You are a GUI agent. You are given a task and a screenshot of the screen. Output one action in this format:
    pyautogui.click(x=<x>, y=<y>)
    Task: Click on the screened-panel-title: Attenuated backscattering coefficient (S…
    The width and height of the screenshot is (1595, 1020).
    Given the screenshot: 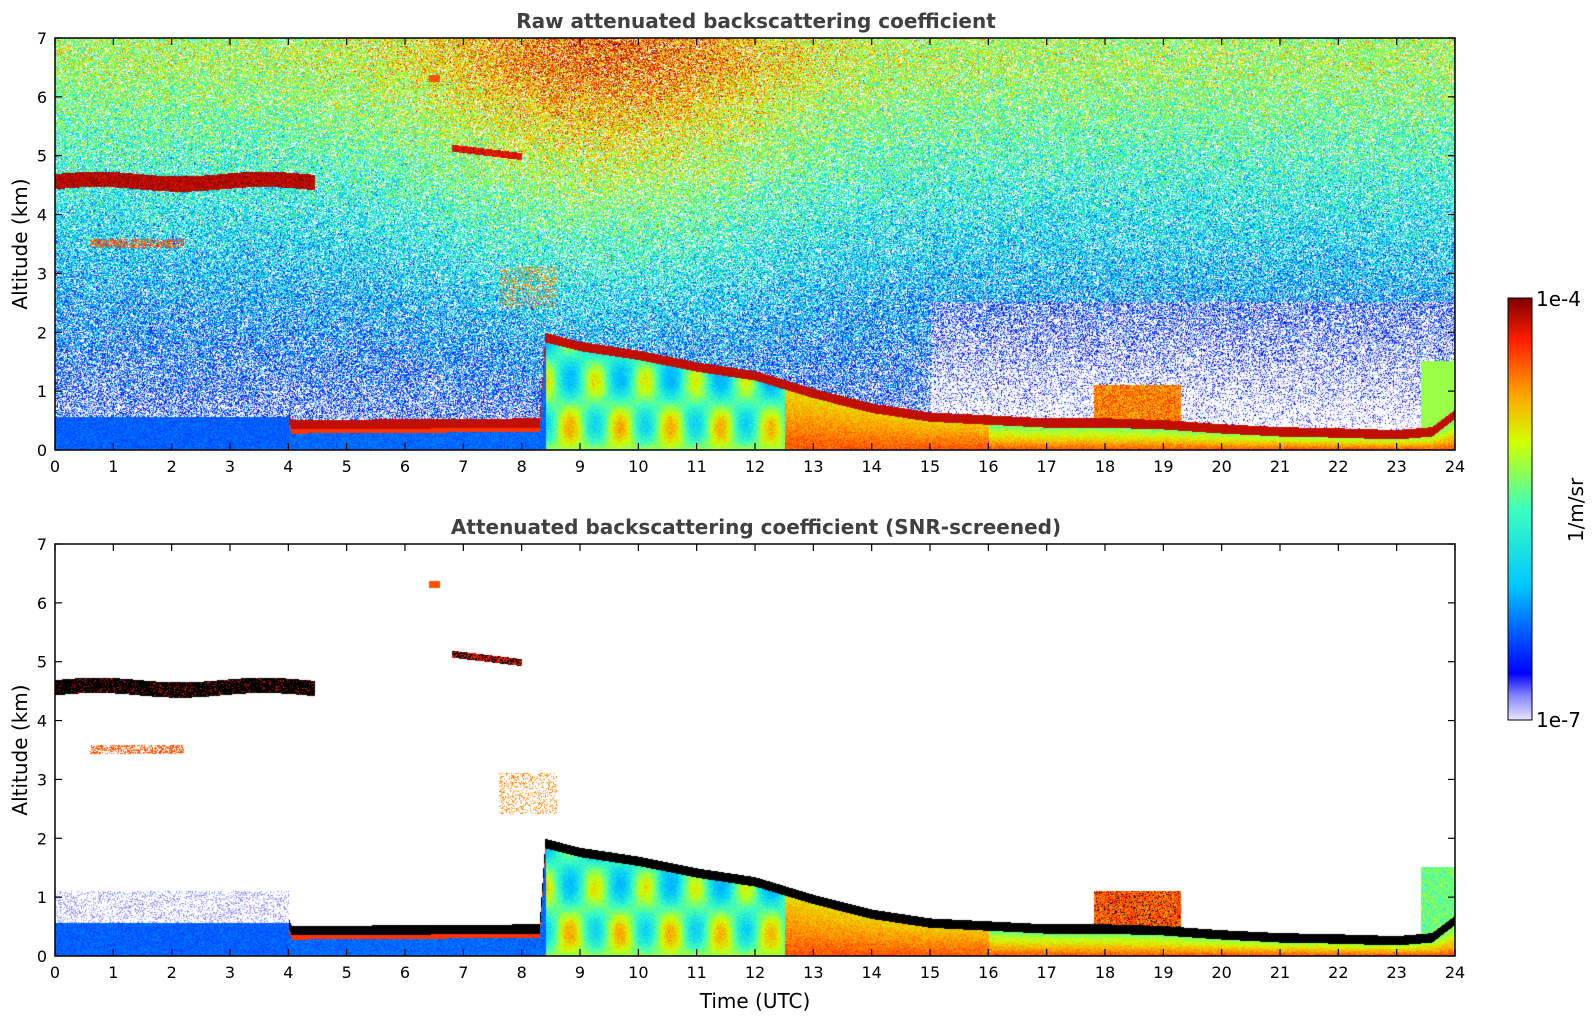 What is the action you would take?
    pyautogui.click(x=756, y=527)
    